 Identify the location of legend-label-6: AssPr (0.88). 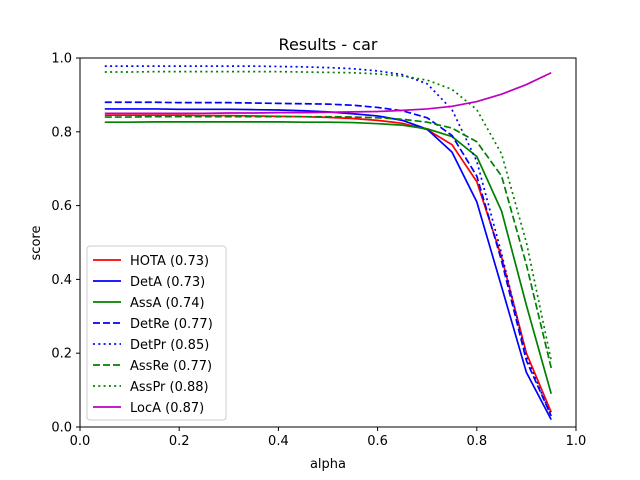
(169, 387).